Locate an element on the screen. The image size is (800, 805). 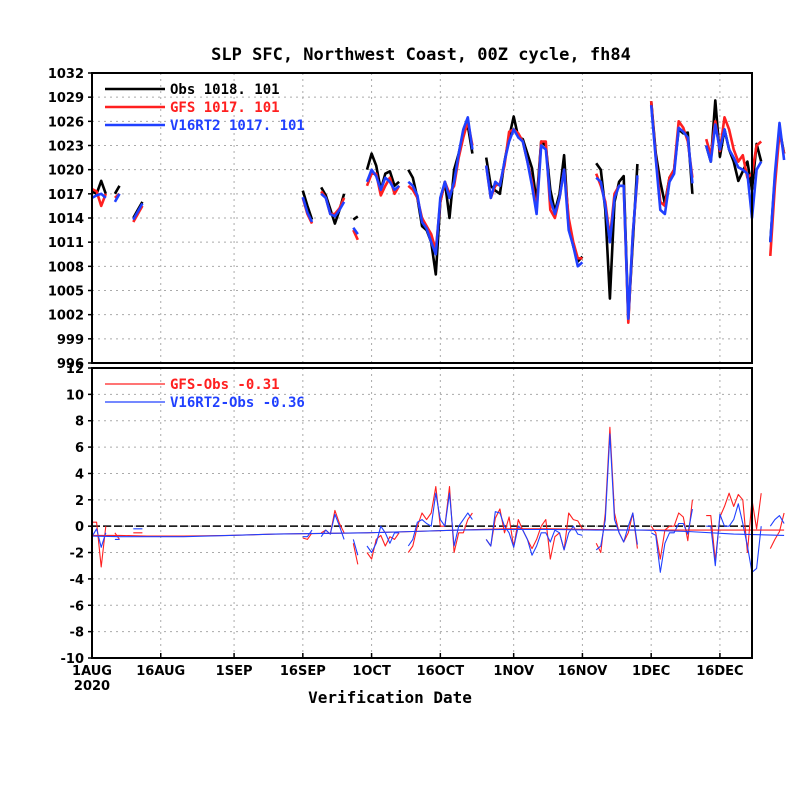
legend-entry-v16rt2: V16RT2 1017. 101 is located at coordinates (237, 126).